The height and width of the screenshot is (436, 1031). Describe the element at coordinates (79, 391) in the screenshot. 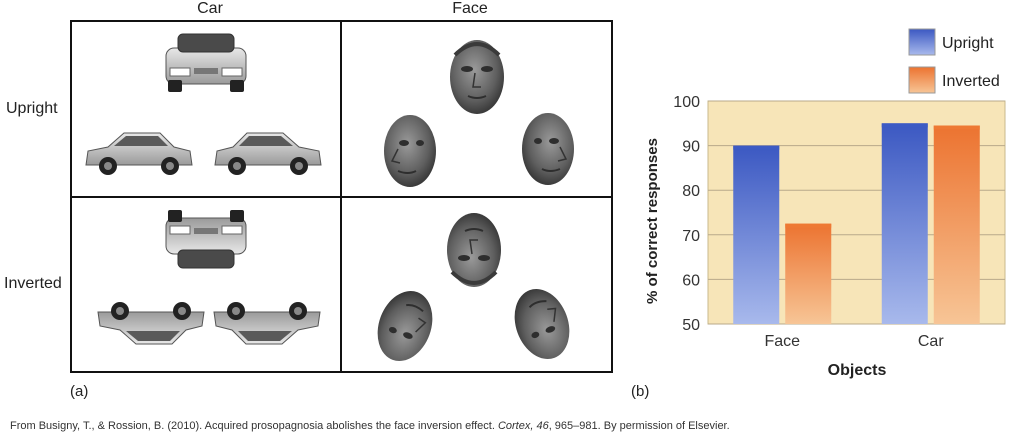

I see `panel-a-tag: (a)` at that location.